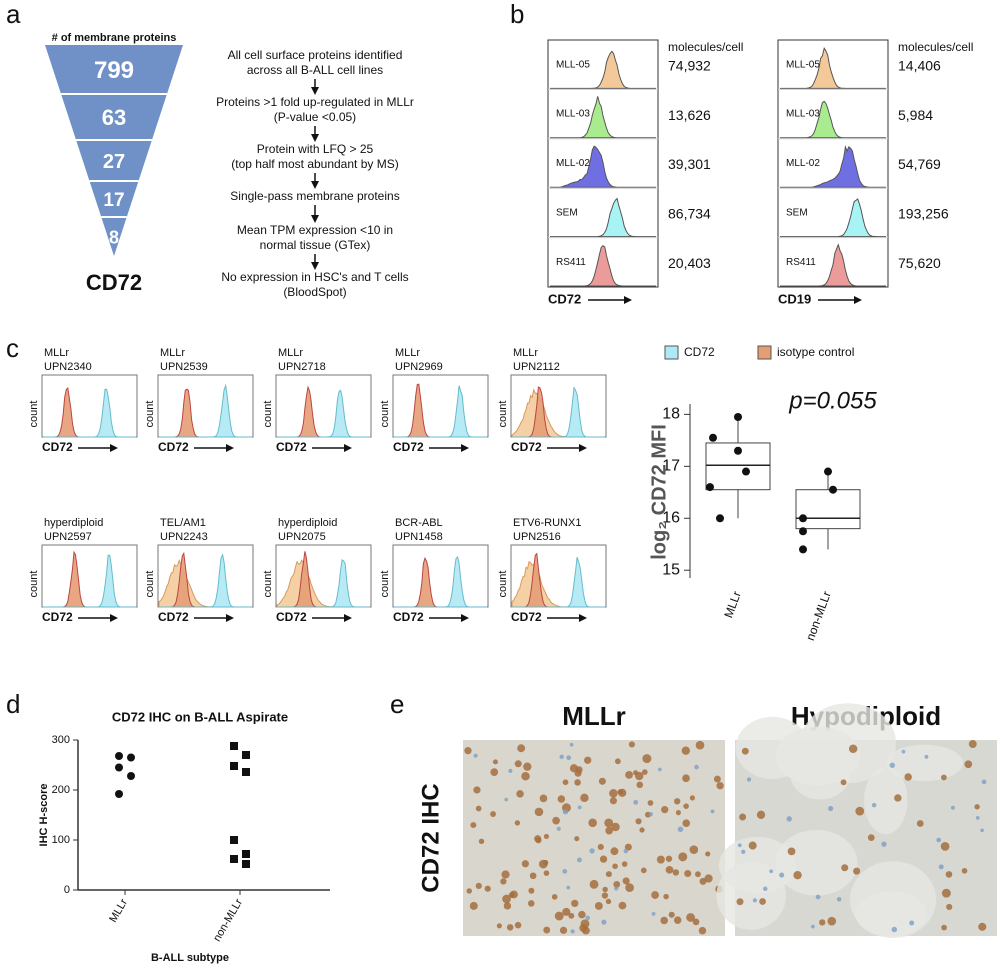  Describe the element at coordinates (315, 70) in the screenshot. I see `step-text: across all B-ALL cell lines` at that location.